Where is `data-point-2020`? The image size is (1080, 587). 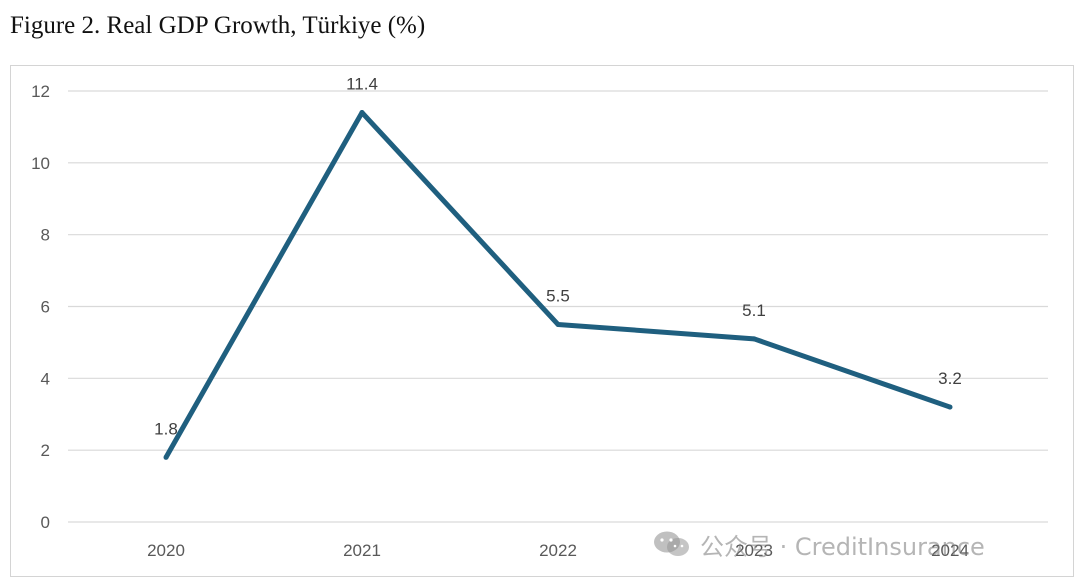
data-point-2020 is located at coordinates (166, 457).